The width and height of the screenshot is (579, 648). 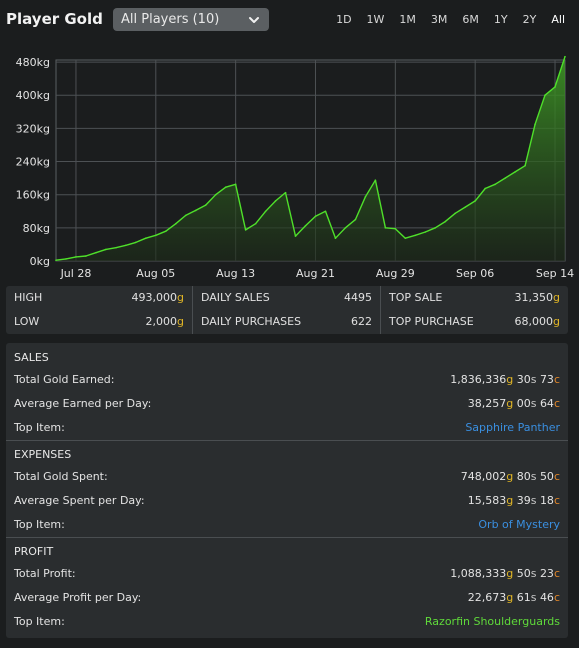 What do you see at coordinates (287, 501) in the screenshot?
I see `expenses-avg-row: Average Spent per Day: 15,583g 39s 18c` at bounding box center [287, 501].